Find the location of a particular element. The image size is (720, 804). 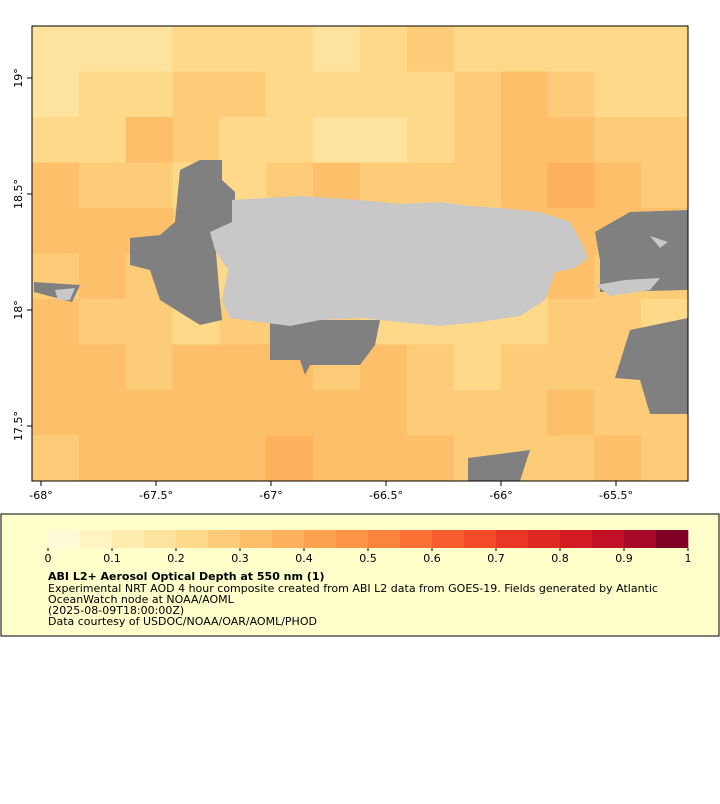

x-tick-label: -67° is located at coordinates (270, 495).